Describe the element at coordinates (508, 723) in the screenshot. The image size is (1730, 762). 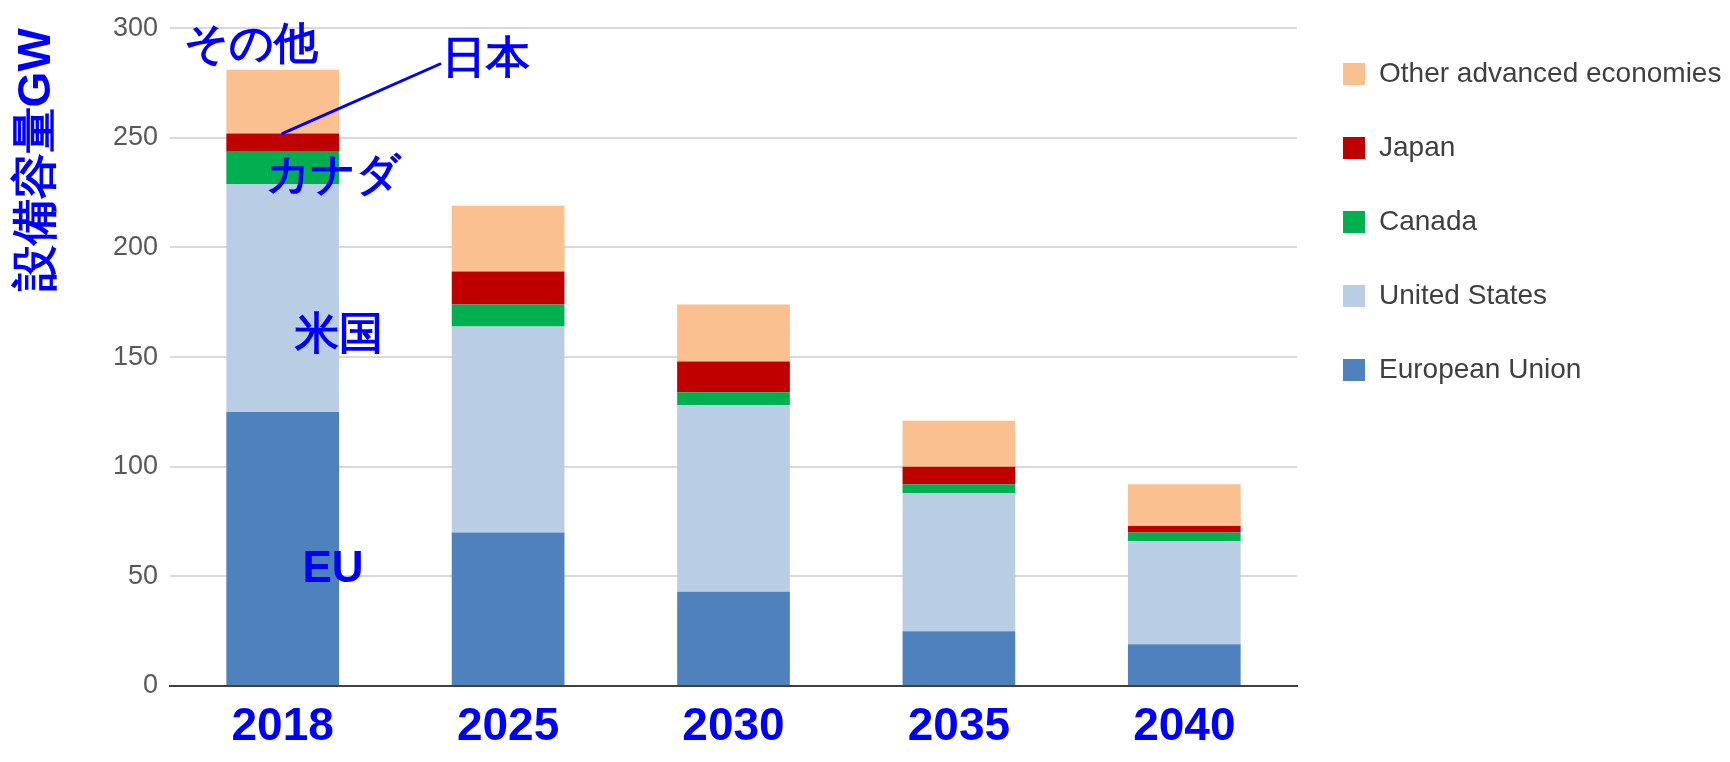
I see `x-tick-label: 2025` at that location.